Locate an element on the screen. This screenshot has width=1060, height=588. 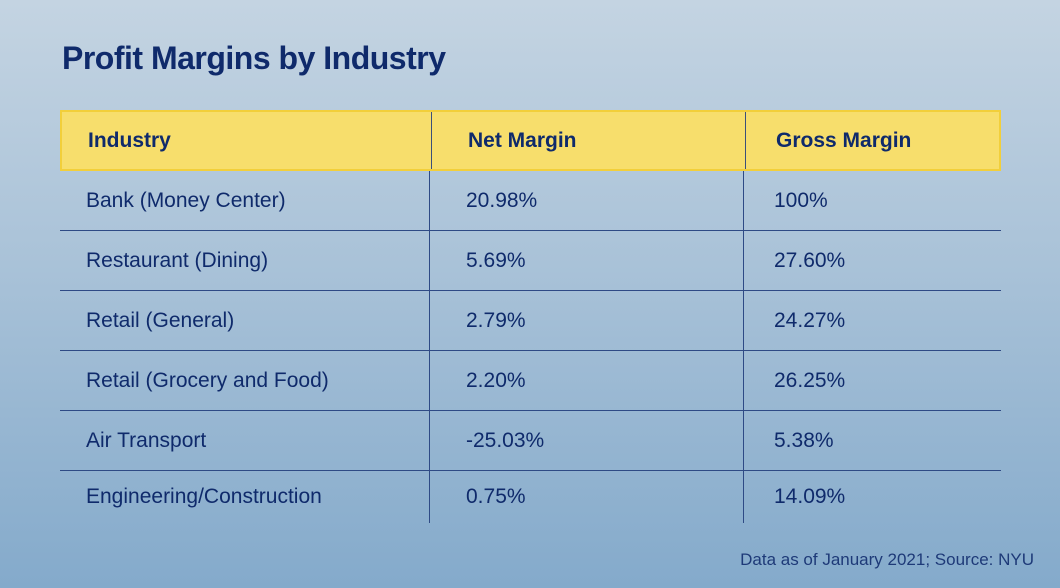
industry-cell: Engineering/Construction is located at coordinates (204, 496).